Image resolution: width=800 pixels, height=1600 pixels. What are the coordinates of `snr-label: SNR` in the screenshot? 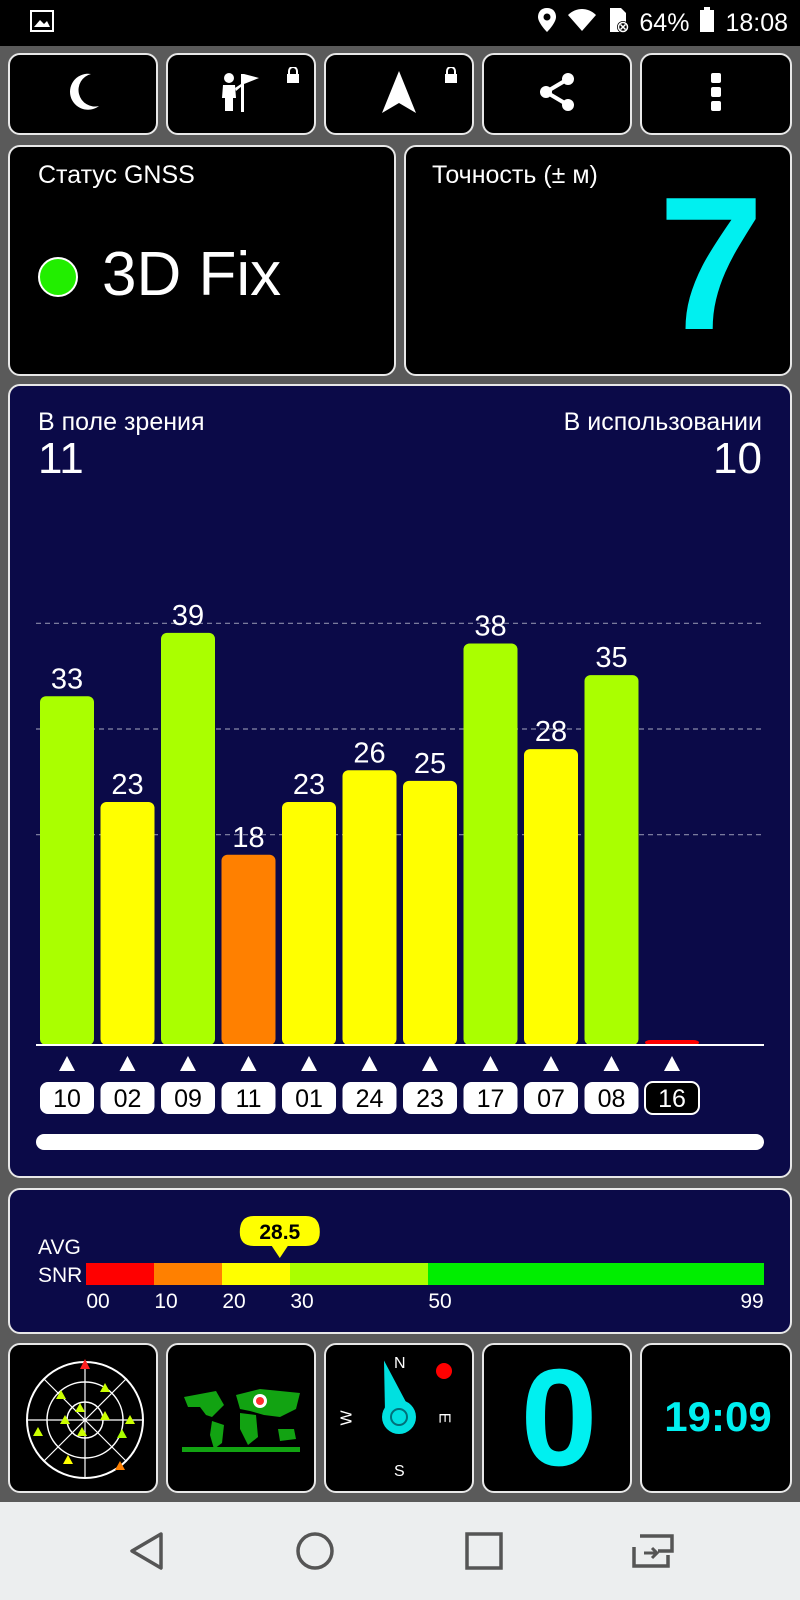 It's located at (60, 1275).